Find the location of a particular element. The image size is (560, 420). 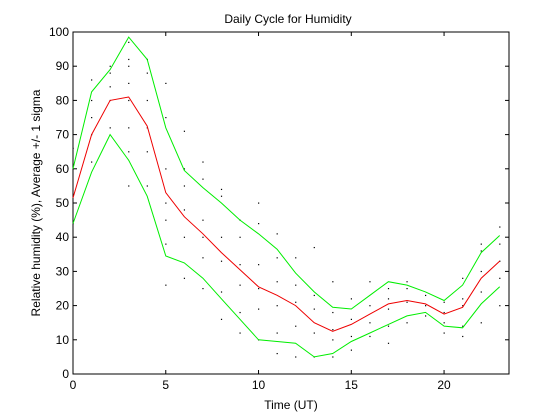

y-tick-label: 80 is located at coordinates (63, 100).